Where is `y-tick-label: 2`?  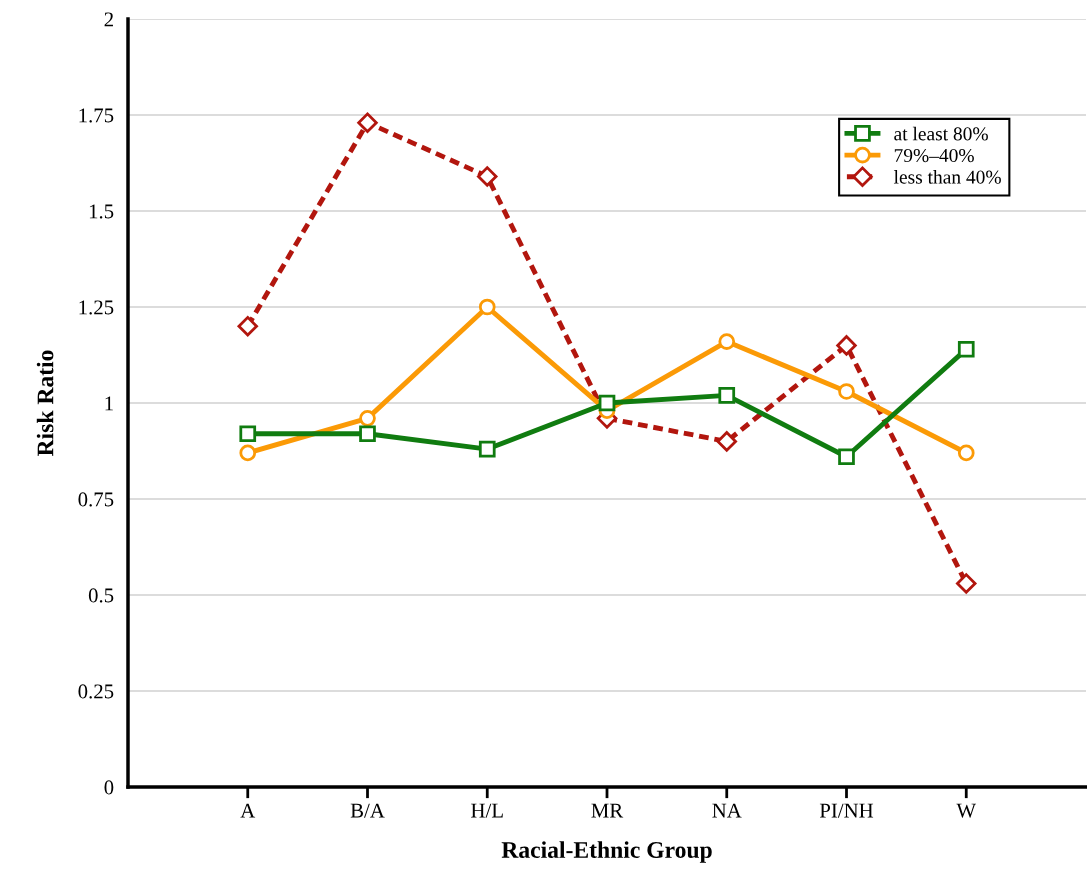 y-tick-label: 2 is located at coordinates (108, 19).